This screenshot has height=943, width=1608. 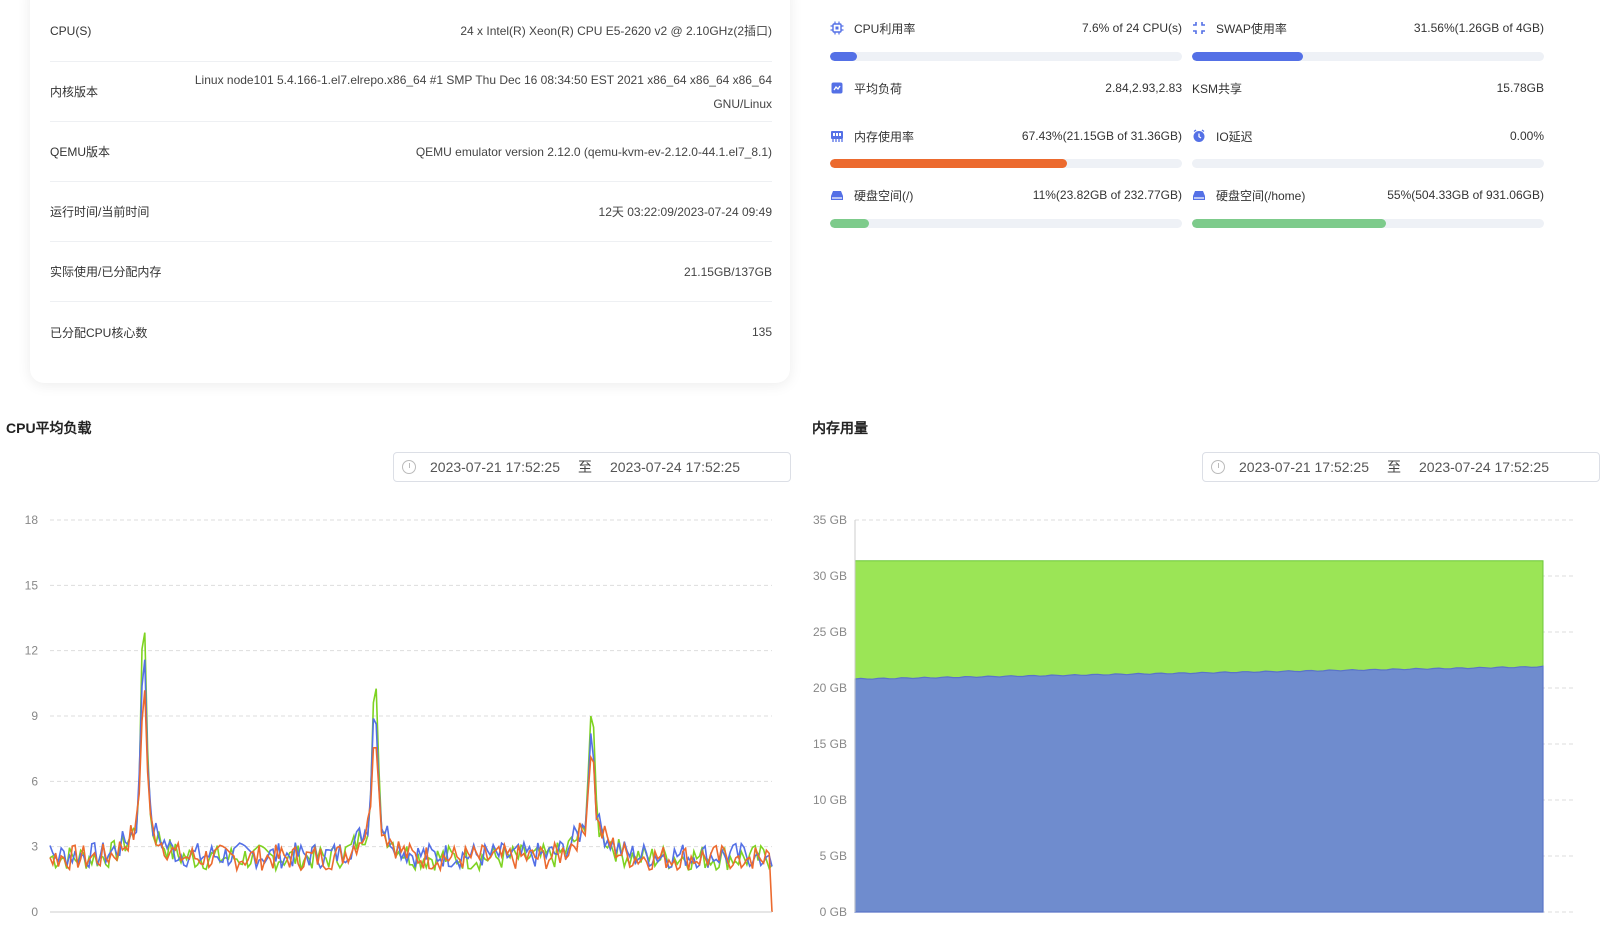 What do you see at coordinates (1143, 88) in the screenshot?
I see `metric-value: 2.84,2.93,2.83` at bounding box center [1143, 88].